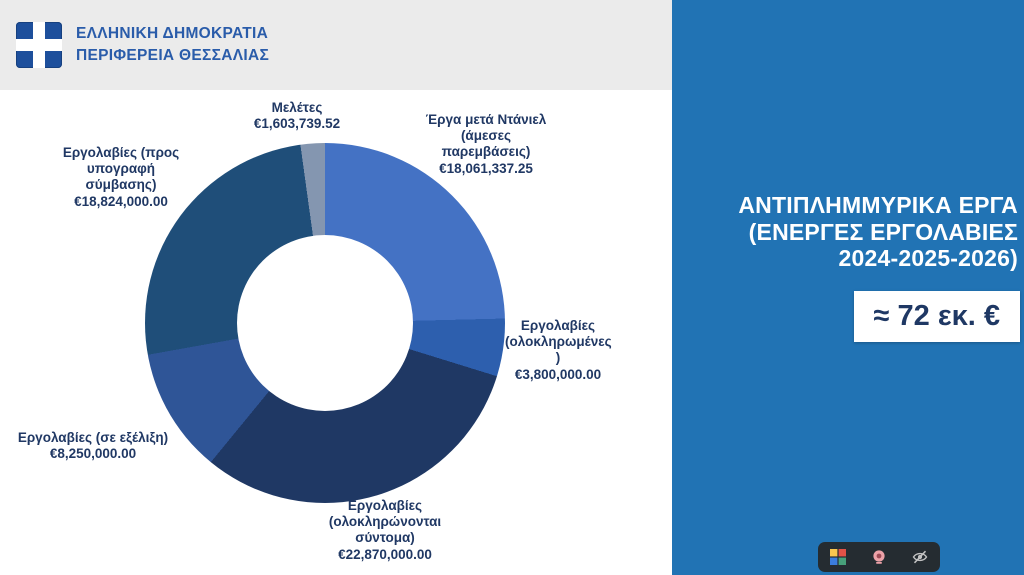  What do you see at coordinates (928, 258) in the screenshot?
I see `panel-title-line3: 2024-2025-2026)` at bounding box center [928, 258].